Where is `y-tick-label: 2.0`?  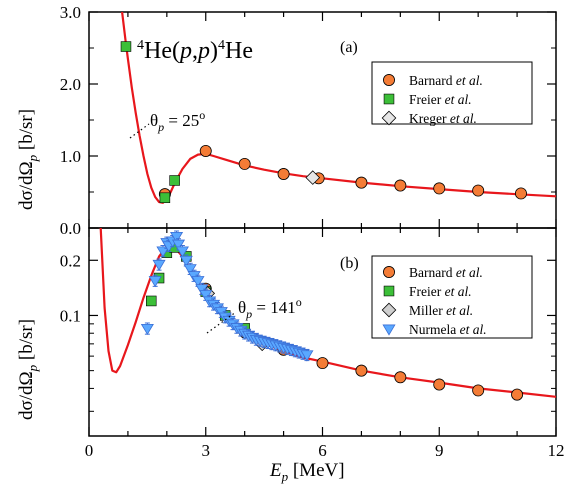 y-tick-label: 2.0 is located at coordinates (70, 84).